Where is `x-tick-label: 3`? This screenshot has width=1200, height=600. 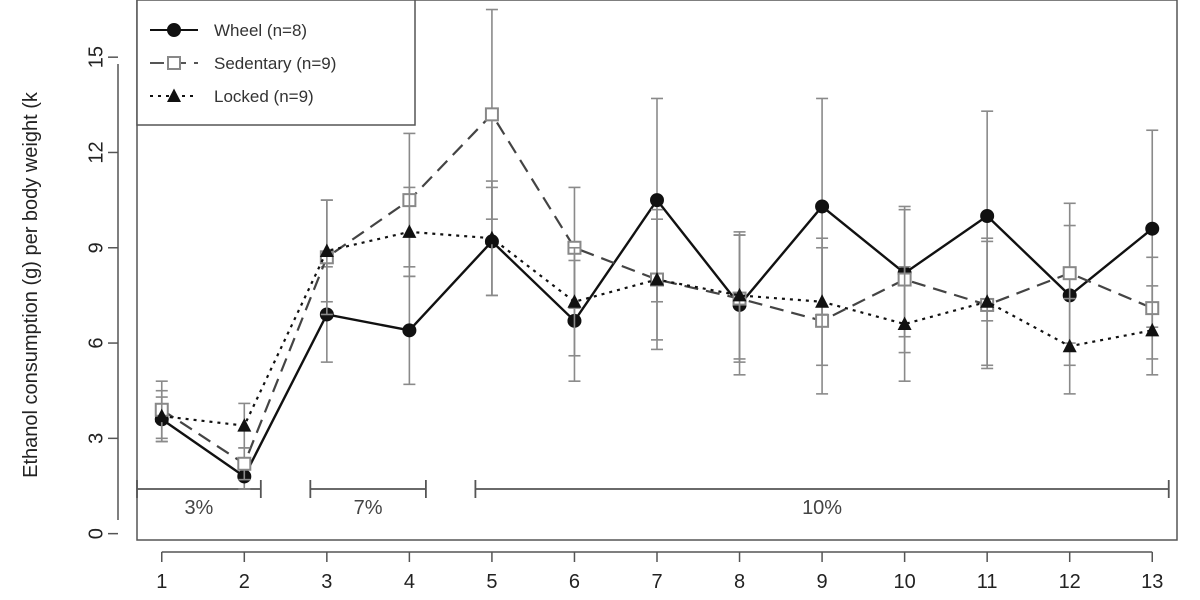 x-tick-label: 3 is located at coordinates (326, 582).